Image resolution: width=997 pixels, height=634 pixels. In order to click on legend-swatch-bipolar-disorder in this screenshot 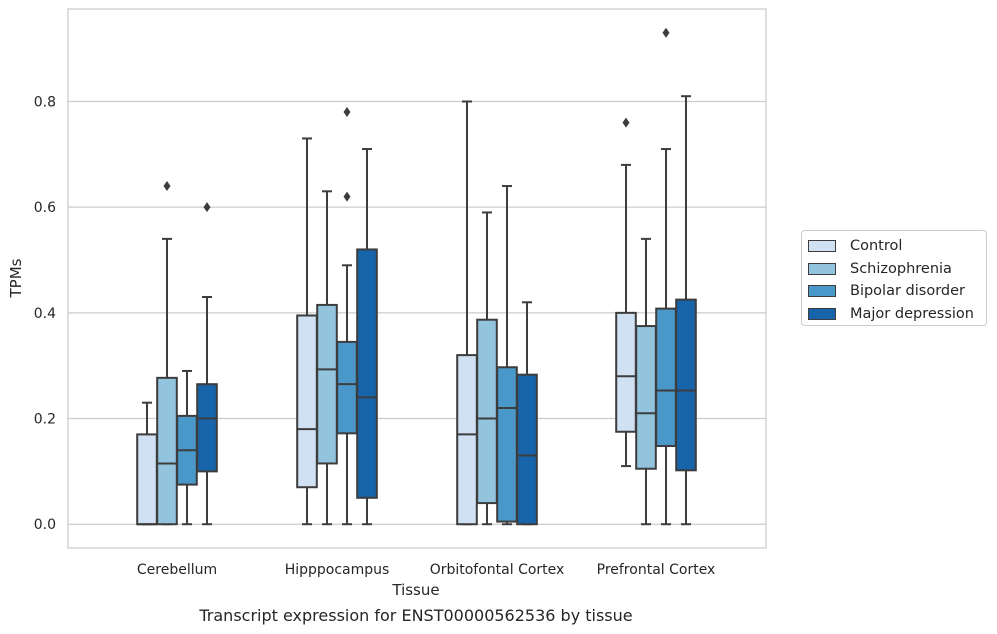, I will do `click(822, 291)`.